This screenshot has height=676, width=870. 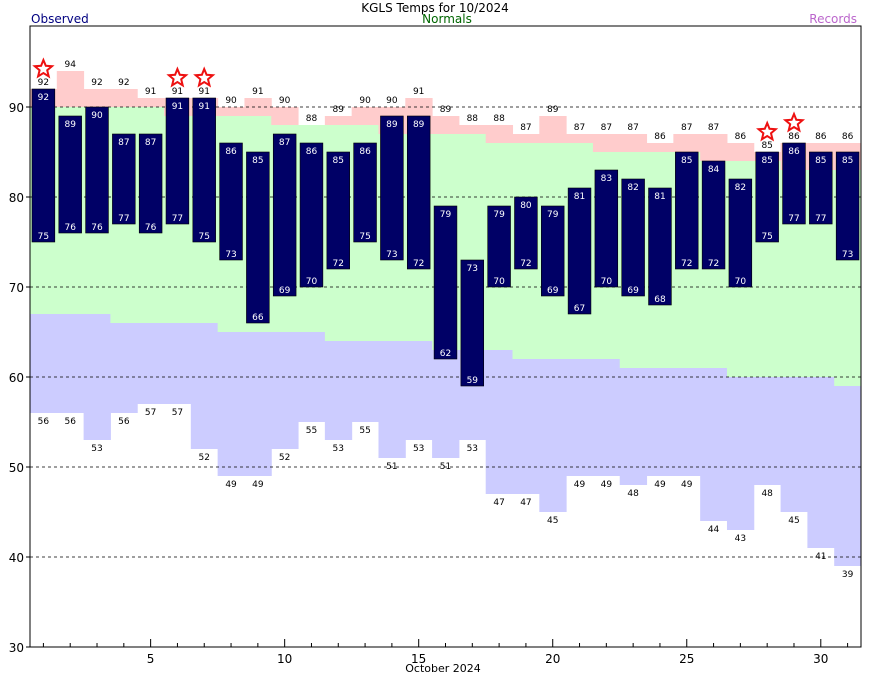 What do you see at coordinates (338, 264) in the screenshot?
I see `observed-low-label: 72` at bounding box center [338, 264].